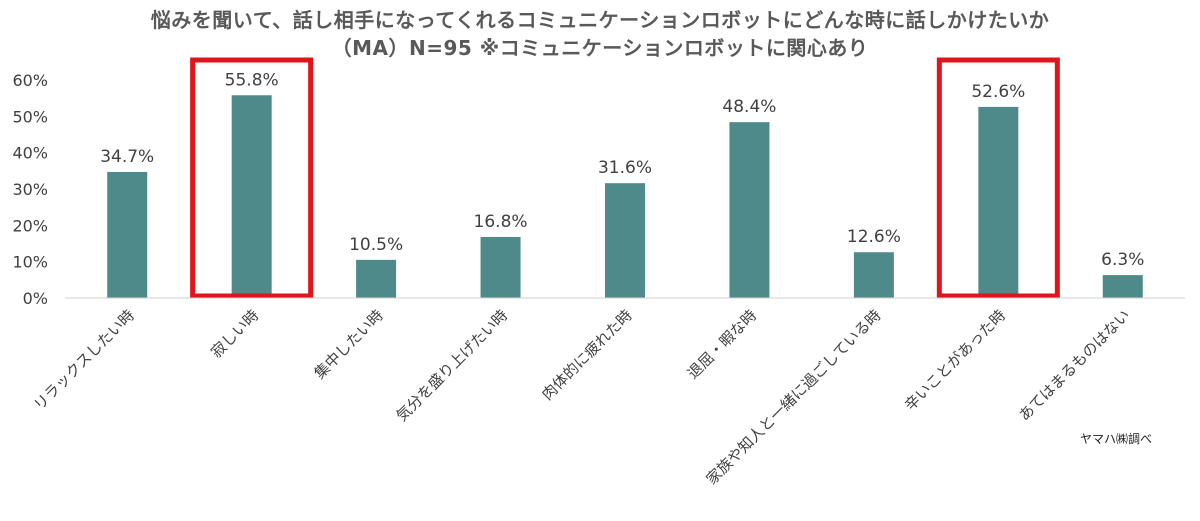 The image size is (1200, 521). Describe the element at coordinates (625, 168) in the screenshot. I see `data-label: 31.6%` at that location.